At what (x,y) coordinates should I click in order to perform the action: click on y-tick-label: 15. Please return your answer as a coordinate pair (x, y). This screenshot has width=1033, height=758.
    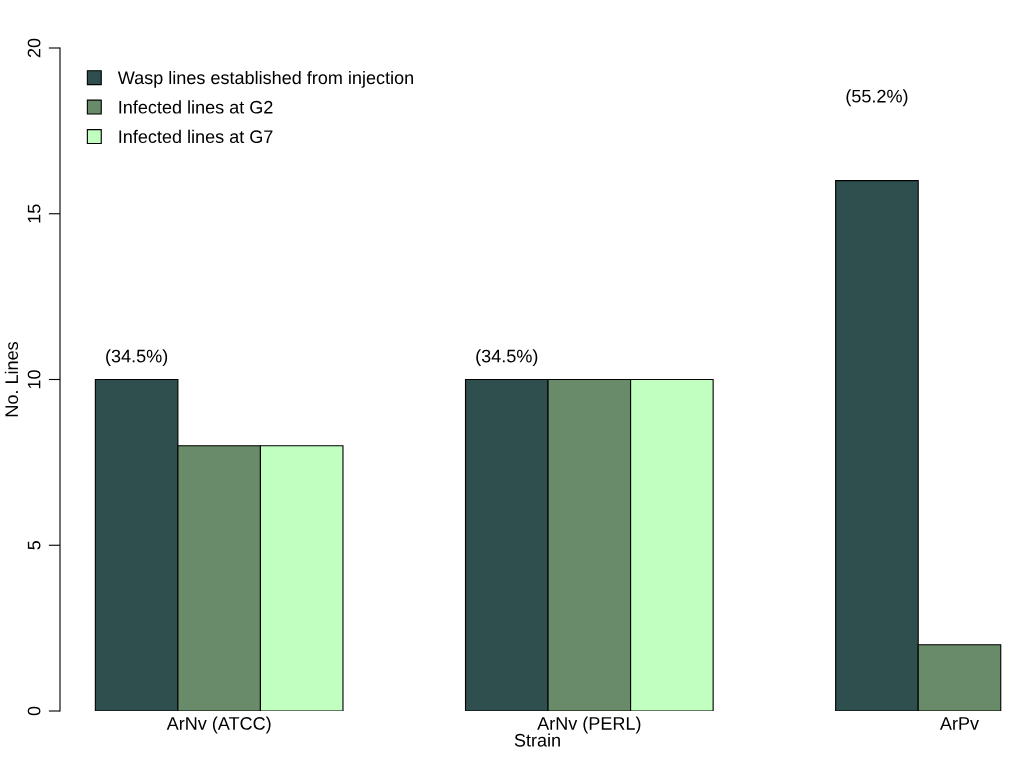
    Looking at the image, I should click on (34, 213).